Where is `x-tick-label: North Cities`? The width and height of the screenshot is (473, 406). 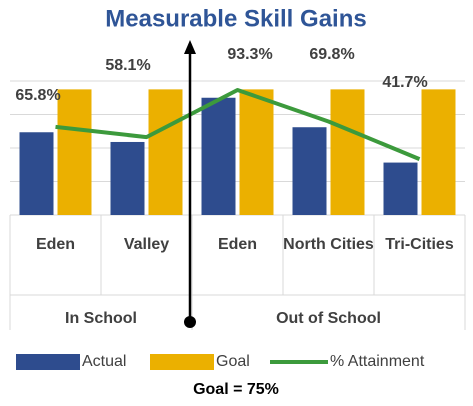 x-tick-label: North Cities is located at coordinates (328, 244).